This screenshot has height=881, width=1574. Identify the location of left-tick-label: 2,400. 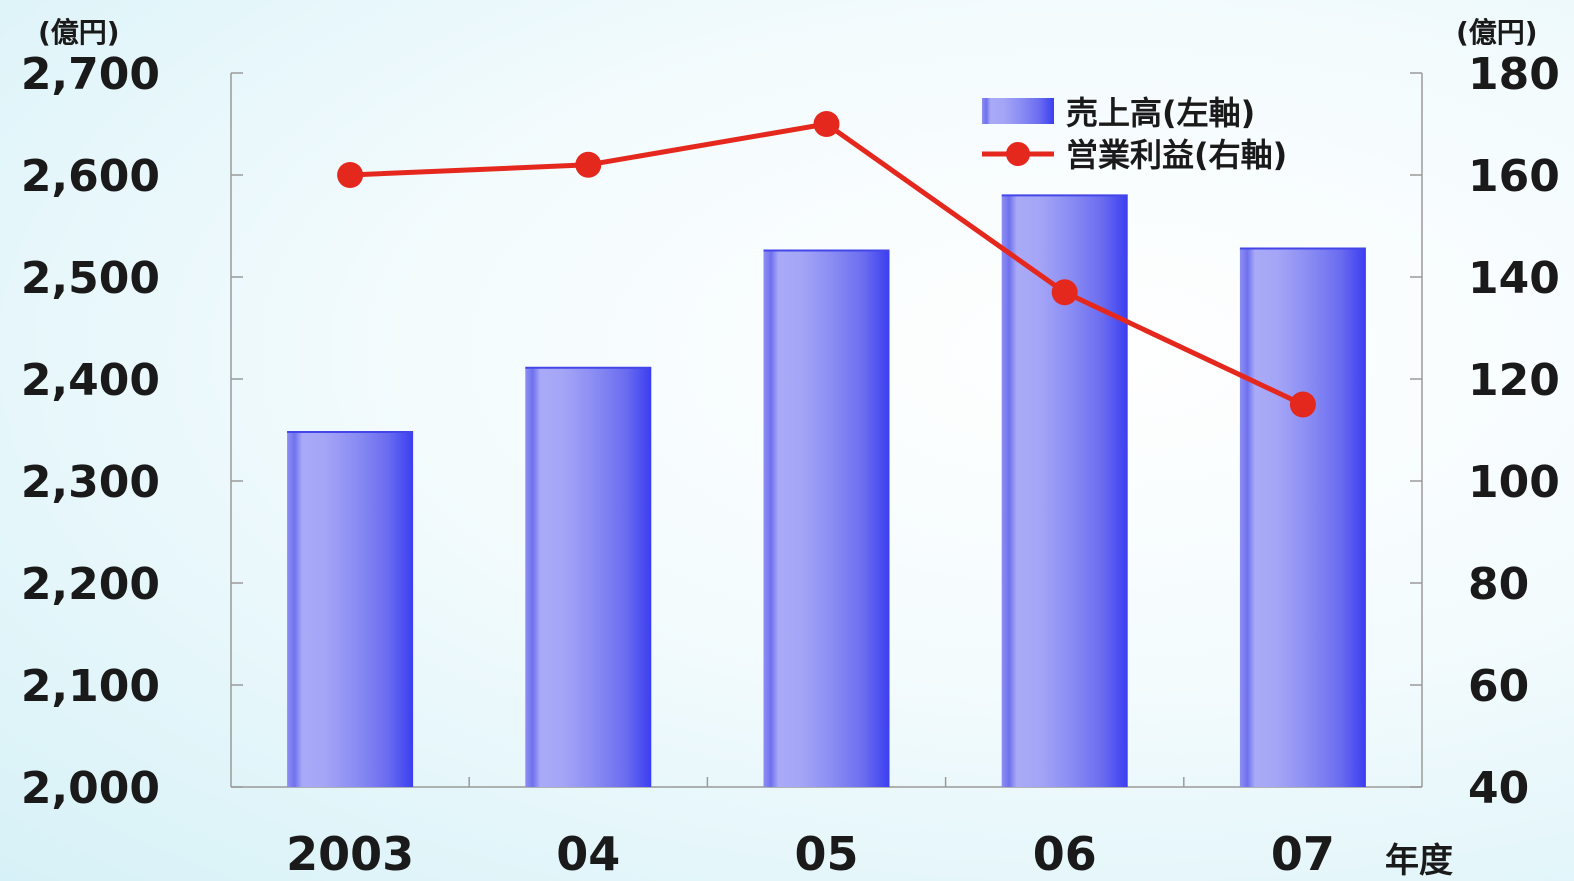
(90, 380).